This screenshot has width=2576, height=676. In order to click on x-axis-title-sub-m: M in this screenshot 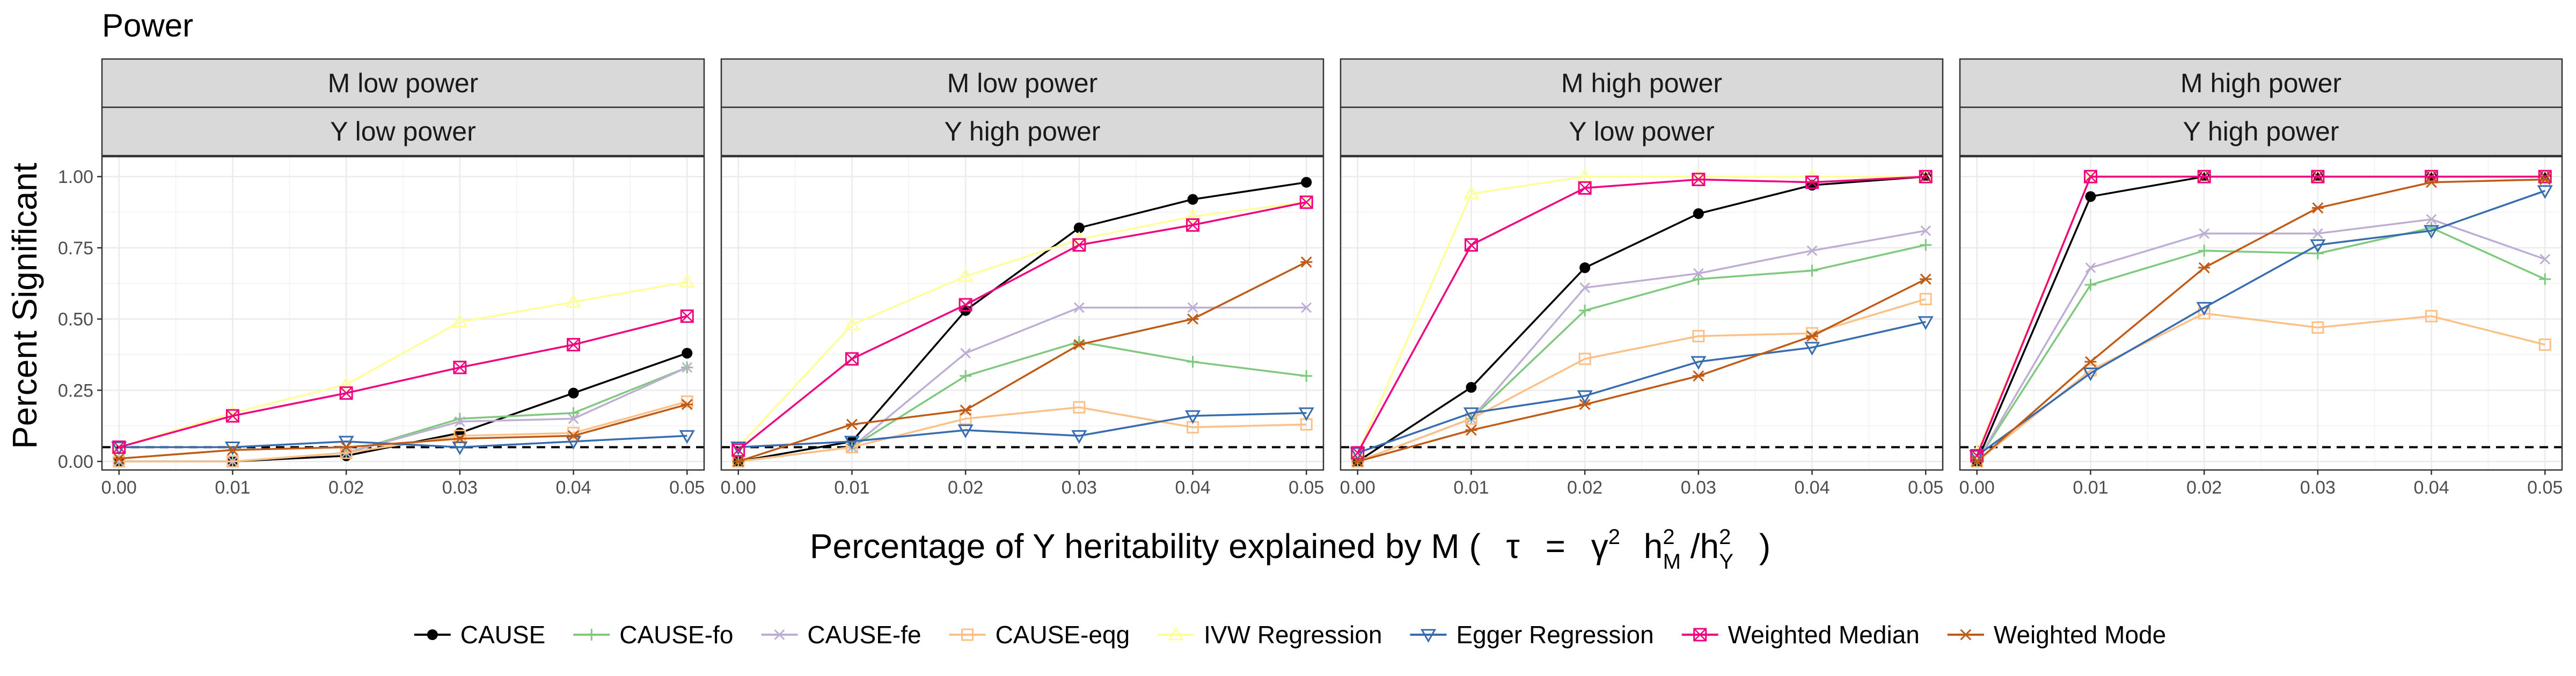, I will do `click(1672, 562)`.